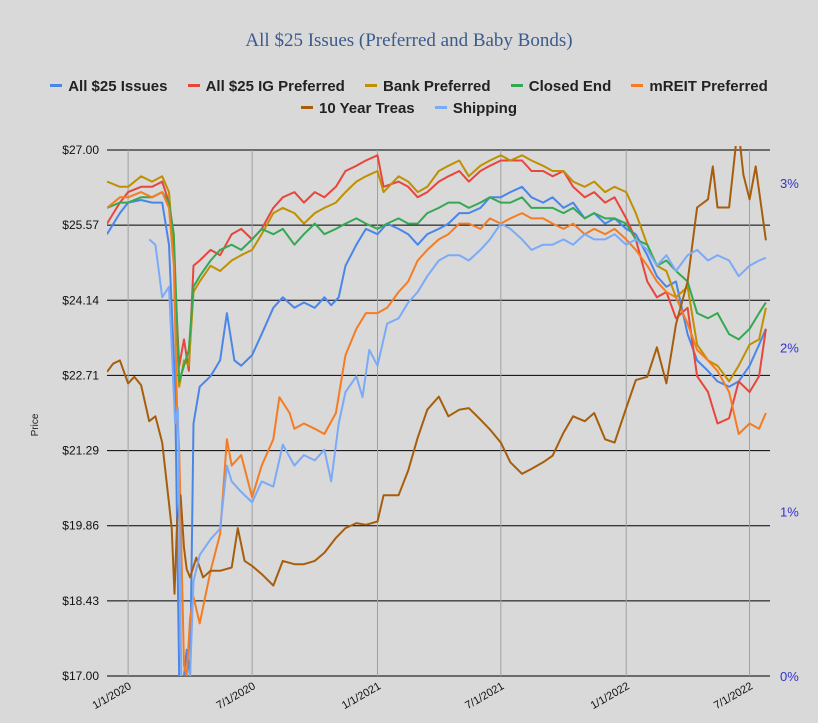 This screenshot has height=723, width=818. Describe the element at coordinates (570, 86) in the screenshot. I see `legend-label: Closed End` at that location.